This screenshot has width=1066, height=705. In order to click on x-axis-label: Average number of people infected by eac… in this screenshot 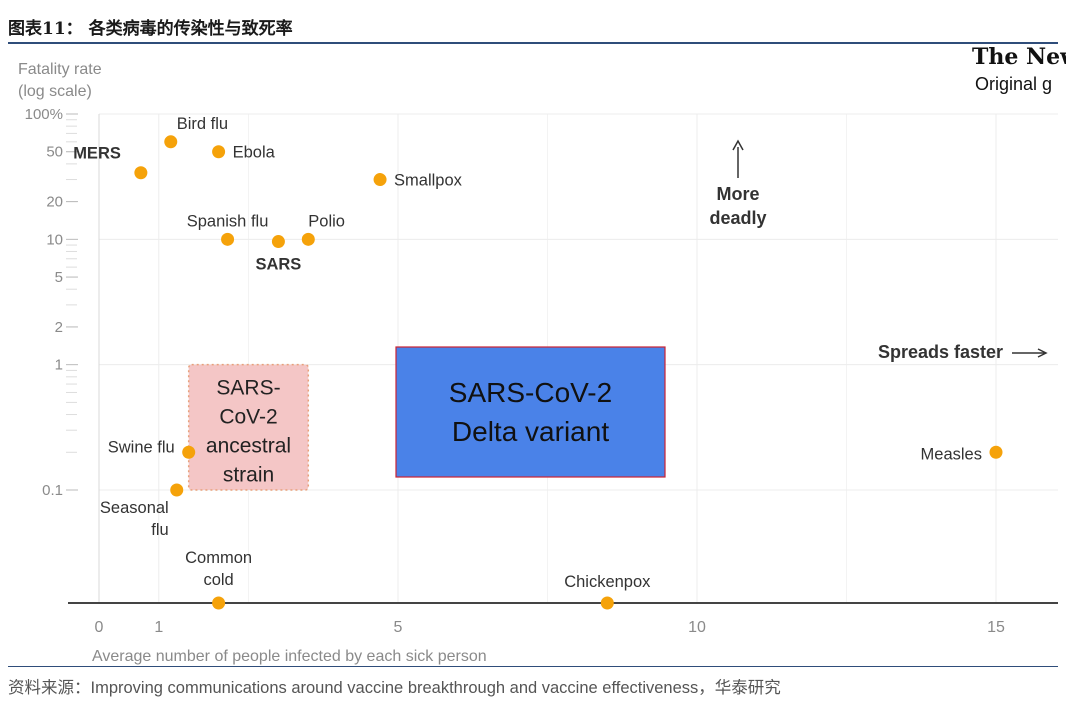, I will do `click(289, 656)`.